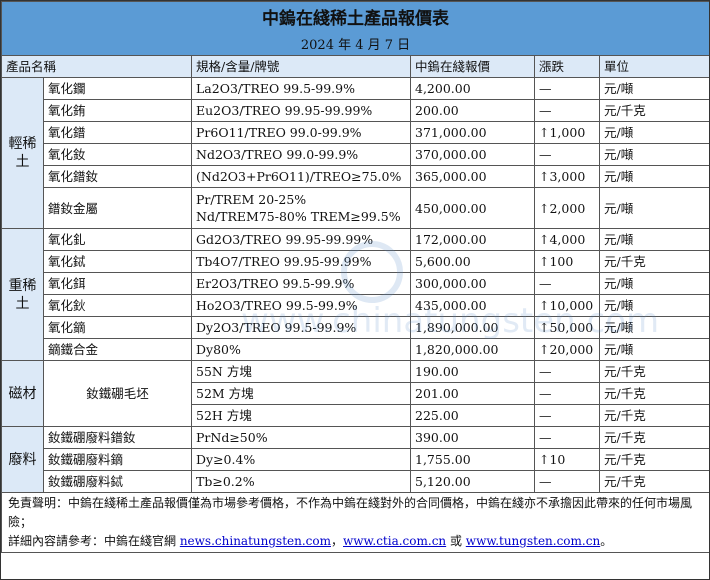 Image resolution: width=710 pixels, height=580 pixels. I want to click on product-spec: Er2O3/TREO 99.5-99.9%, so click(301, 283).